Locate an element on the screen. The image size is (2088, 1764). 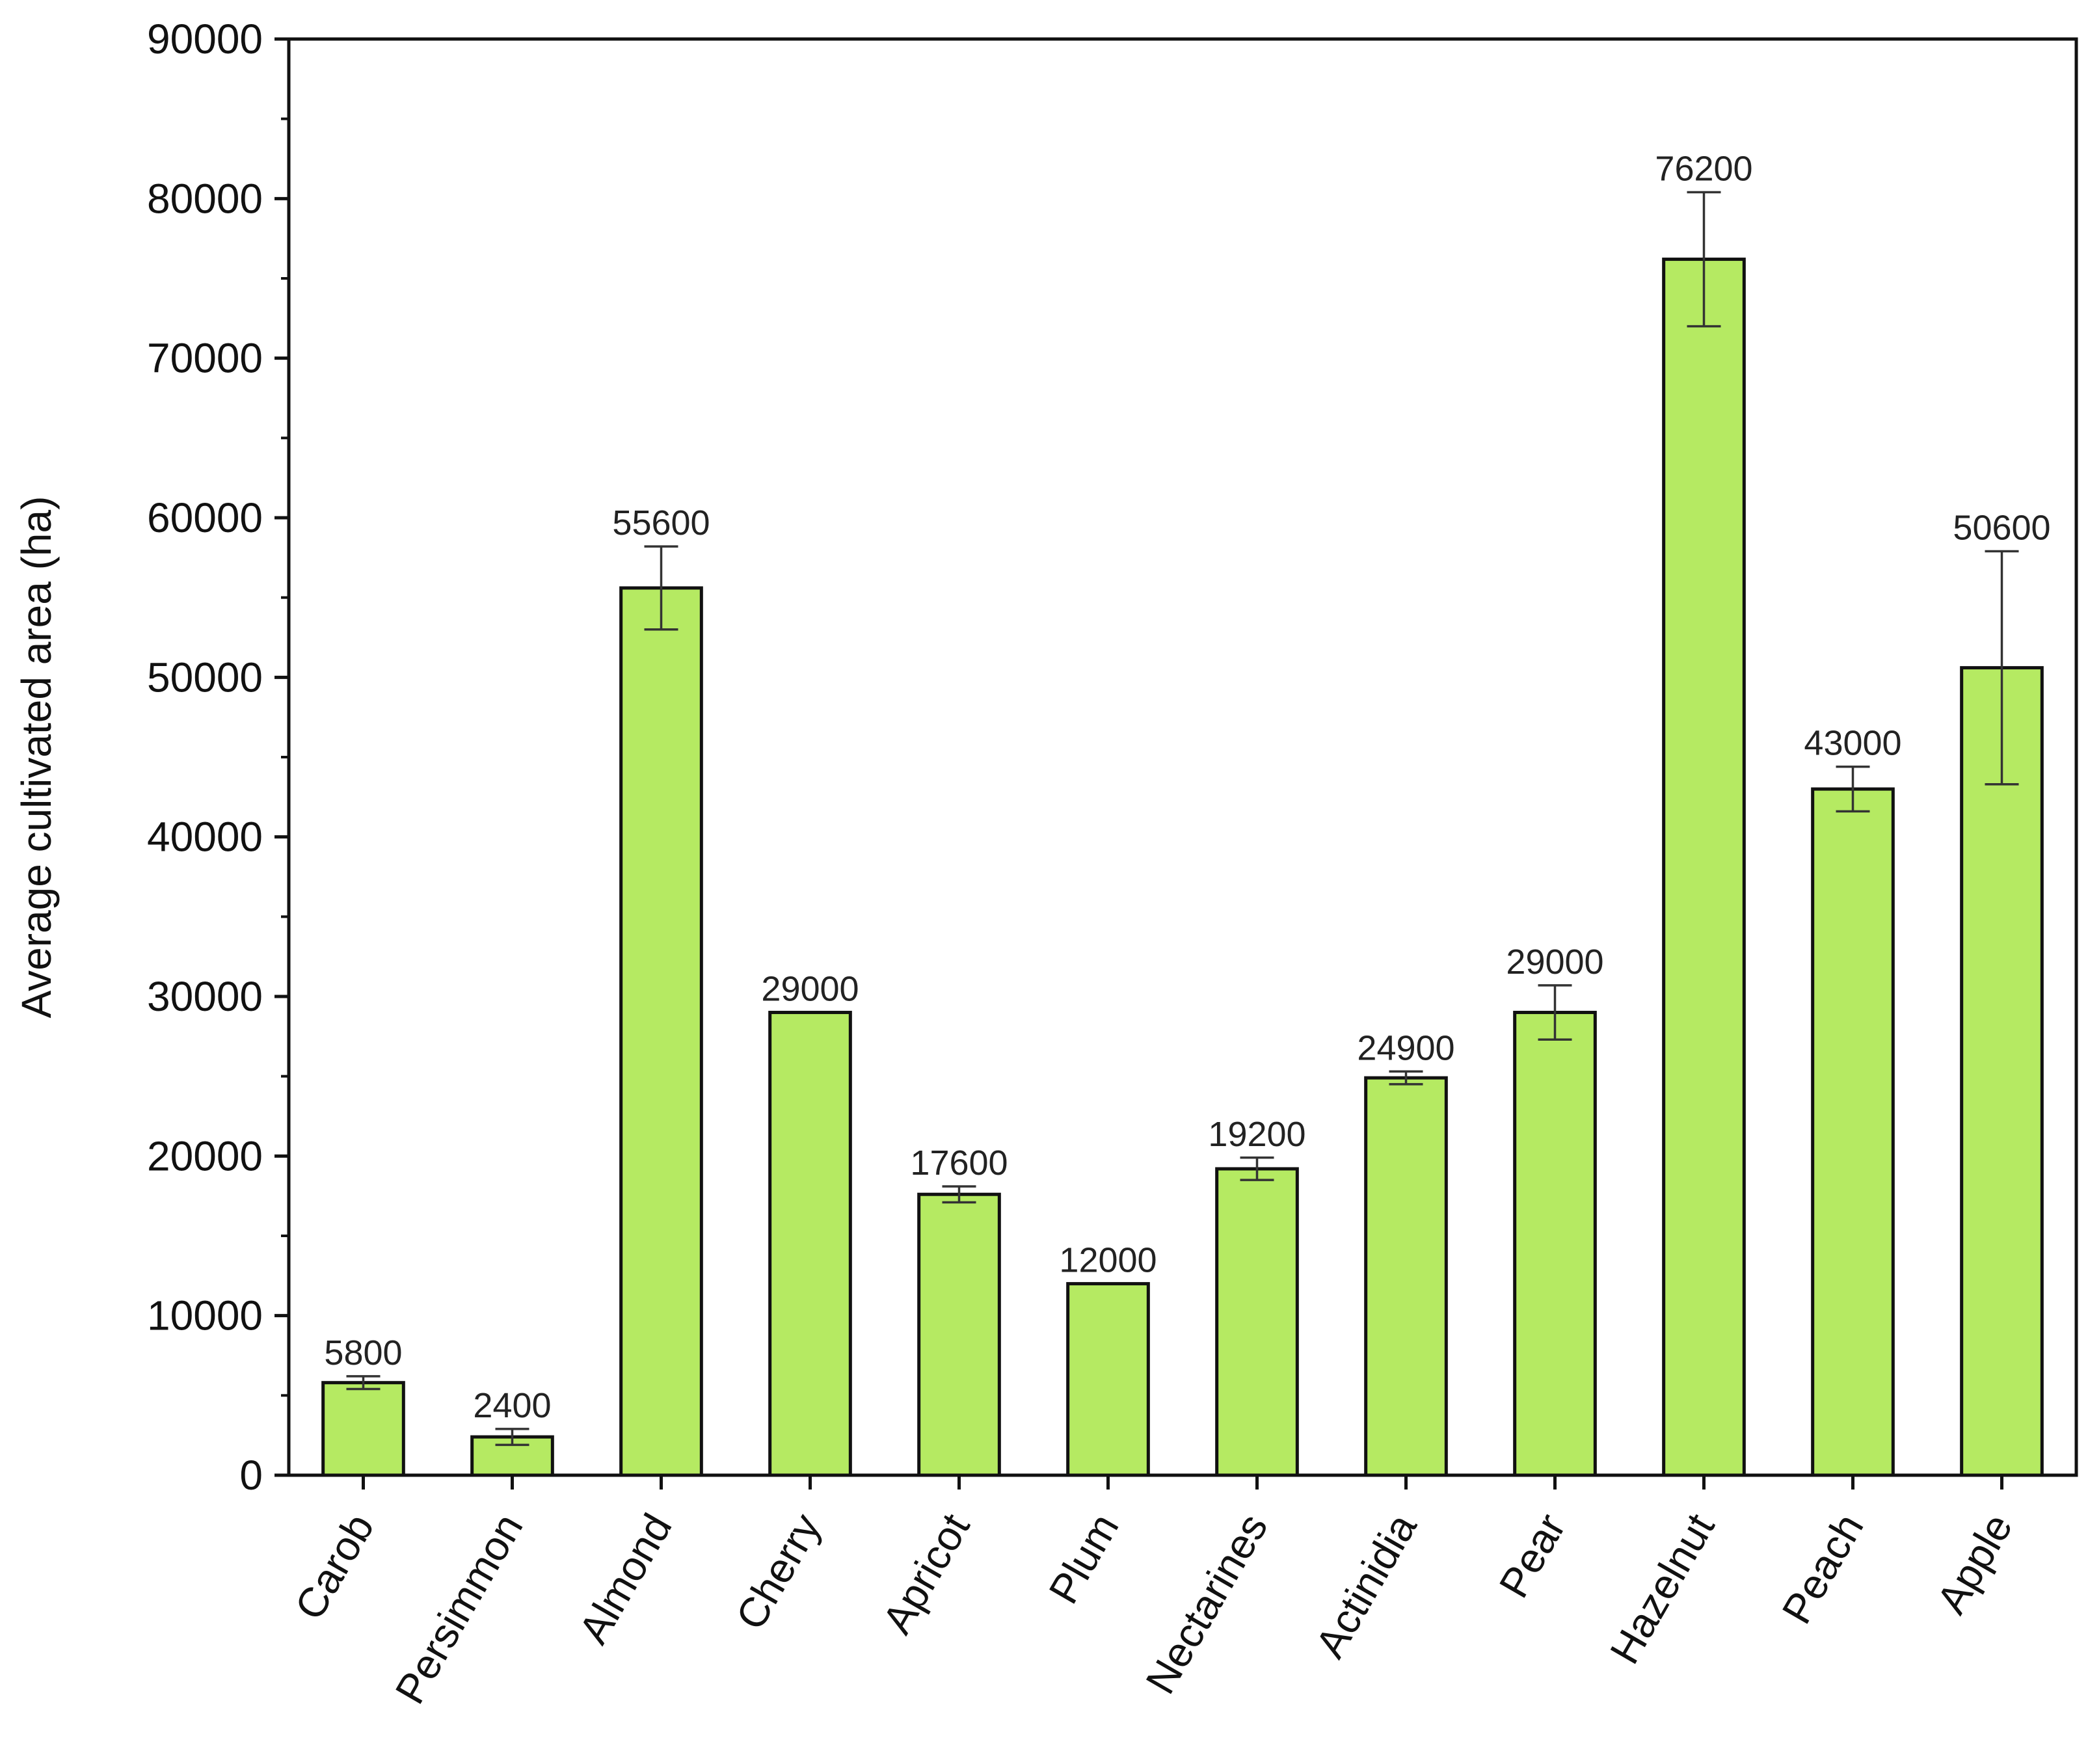
x-tick-label-apple: Apple is located at coordinates (1974, 1564).